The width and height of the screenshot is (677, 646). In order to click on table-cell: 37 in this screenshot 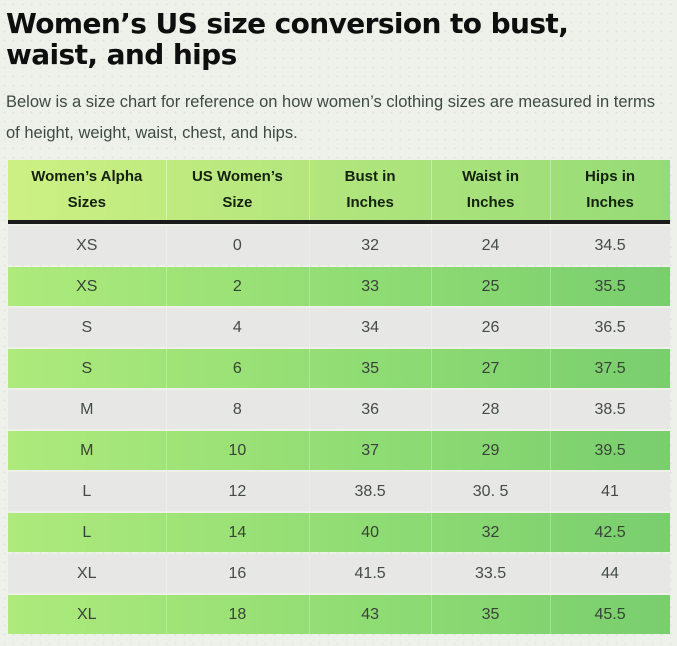, I will do `click(370, 450)`.